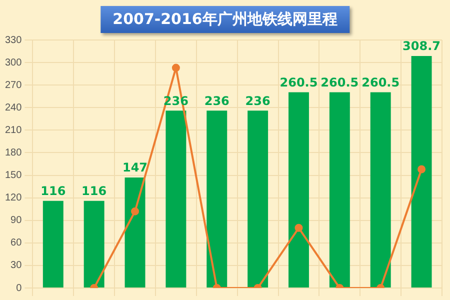  What do you see at coordinates (225, 19) in the screenshot?
I see `chart-title: 2007-2016年广州地铁线网里程` at bounding box center [225, 19].